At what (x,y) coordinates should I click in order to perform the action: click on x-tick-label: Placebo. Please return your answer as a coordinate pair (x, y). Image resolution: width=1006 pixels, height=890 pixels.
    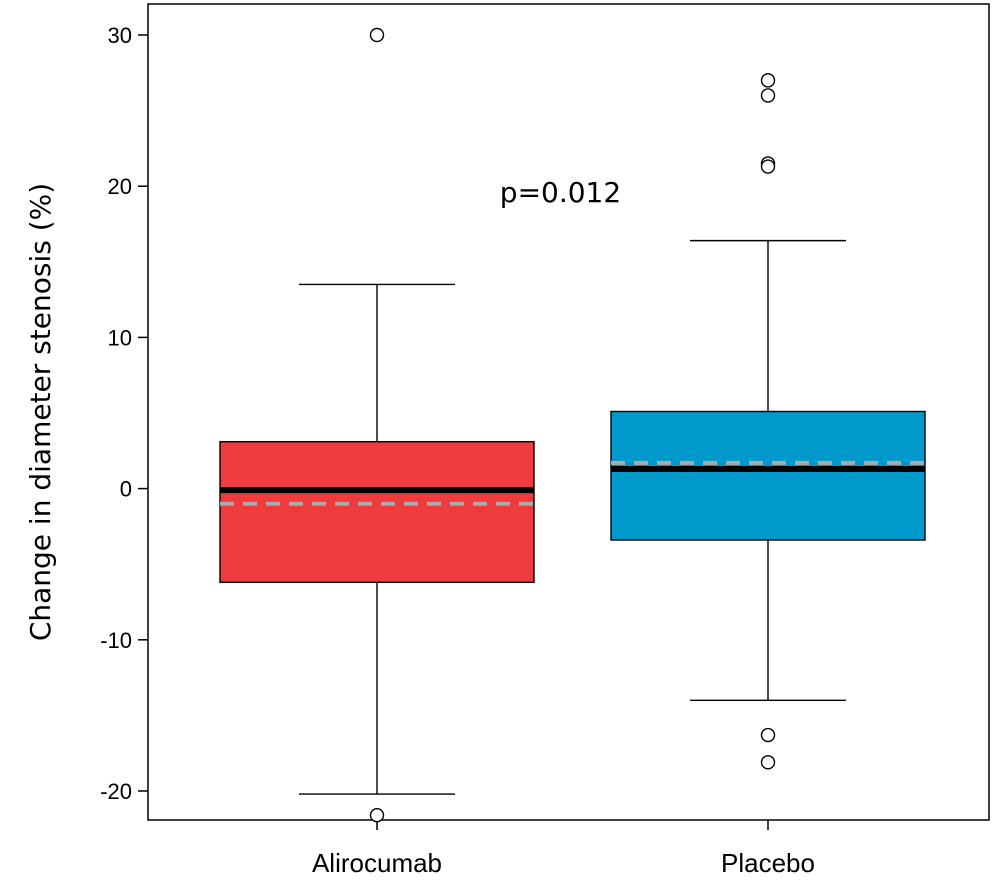
    Looking at the image, I should click on (768, 863).